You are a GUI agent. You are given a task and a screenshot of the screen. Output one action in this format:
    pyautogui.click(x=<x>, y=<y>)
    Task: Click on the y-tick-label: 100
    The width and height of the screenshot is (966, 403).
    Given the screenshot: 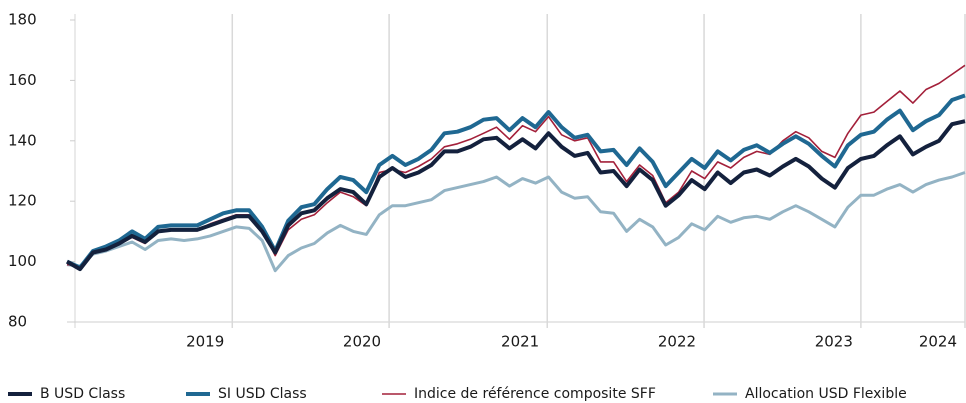 What is the action you would take?
    pyautogui.click(x=22, y=261)
    